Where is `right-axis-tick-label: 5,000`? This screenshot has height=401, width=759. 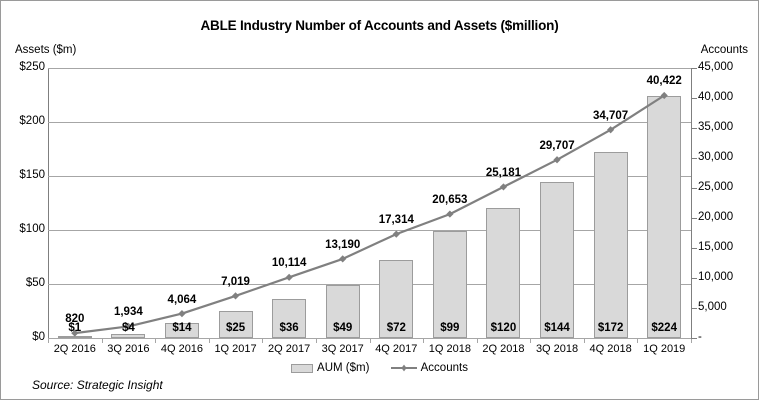 right-axis-tick-label: 5,000 is located at coordinates (712, 307).